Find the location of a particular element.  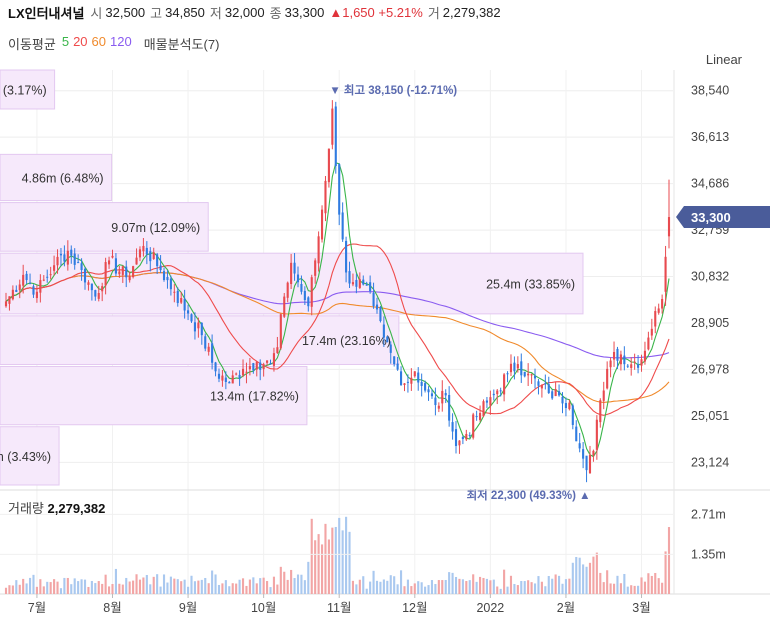

ma-legend-label: 이동평균 is located at coordinates (32, 44).